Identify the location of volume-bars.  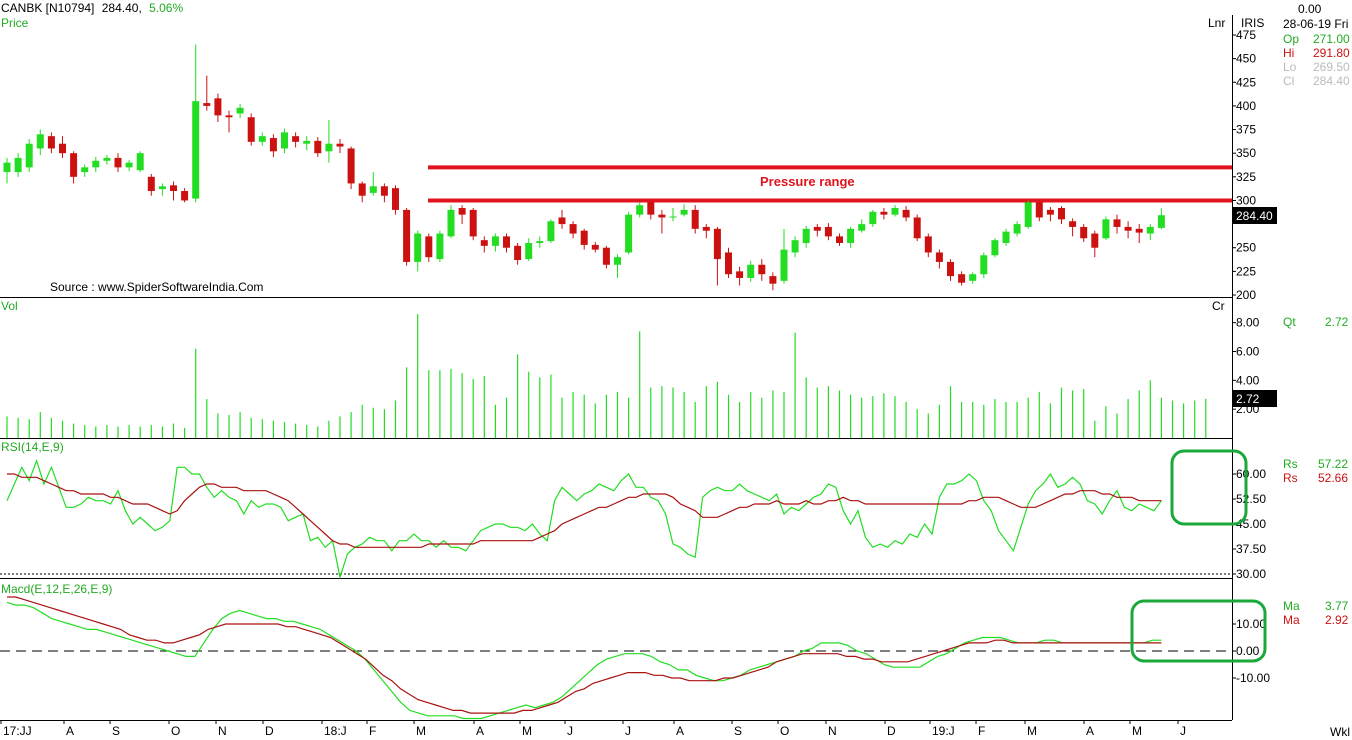
(606, 376).